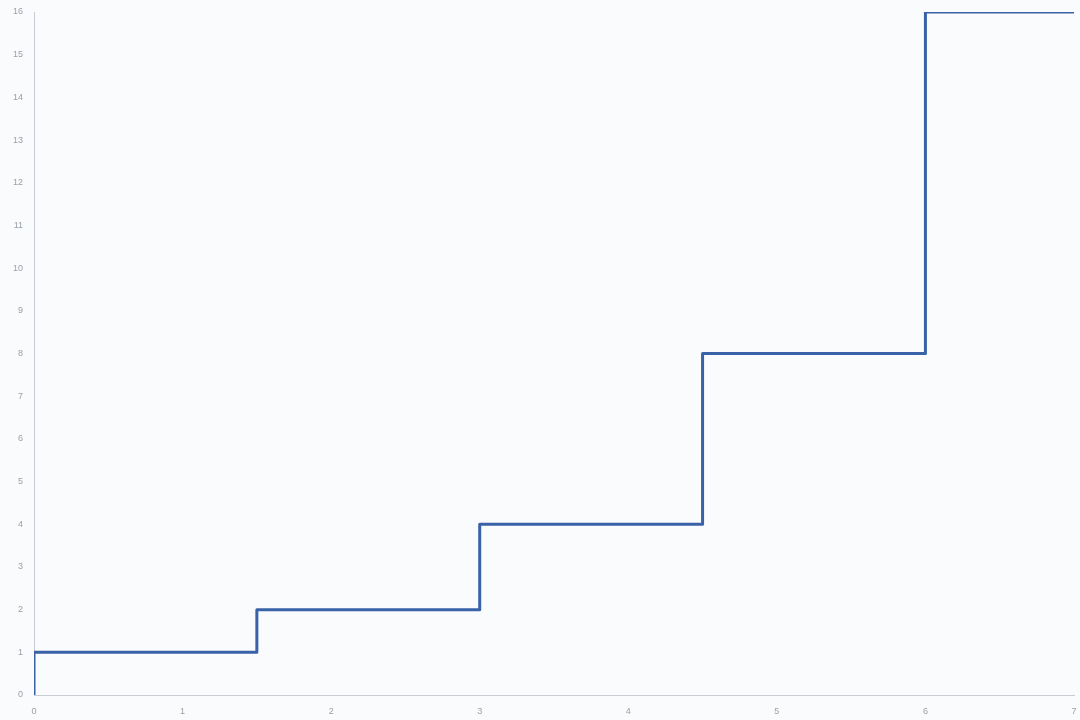  I want to click on y-tick-label: 11, so click(18, 224).